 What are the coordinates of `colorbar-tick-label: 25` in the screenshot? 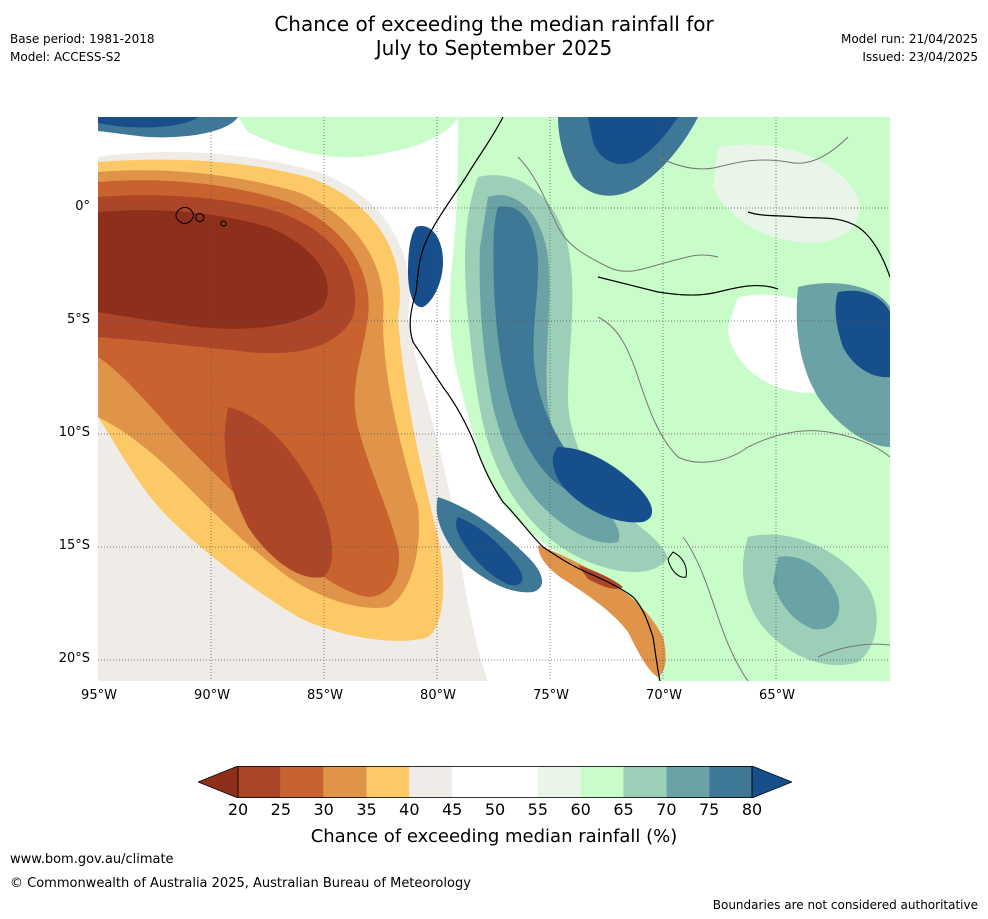 It's located at (280, 809).